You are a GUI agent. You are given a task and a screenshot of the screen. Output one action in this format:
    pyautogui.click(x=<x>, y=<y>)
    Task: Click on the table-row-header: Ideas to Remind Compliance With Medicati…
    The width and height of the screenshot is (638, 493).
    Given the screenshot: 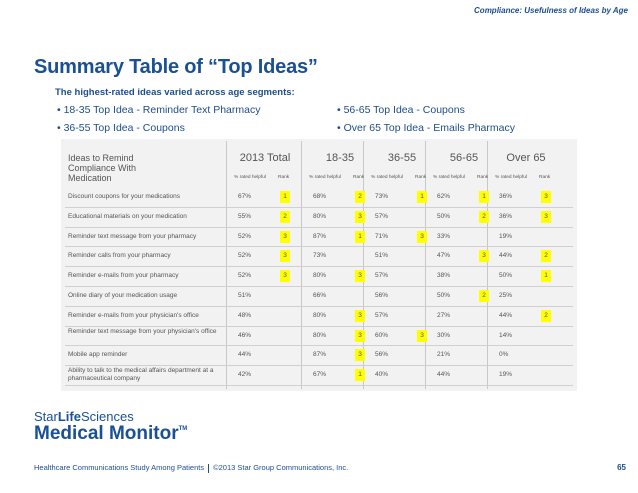 What is the action you would take?
    pyautogui.click(x=102, y=168)
    